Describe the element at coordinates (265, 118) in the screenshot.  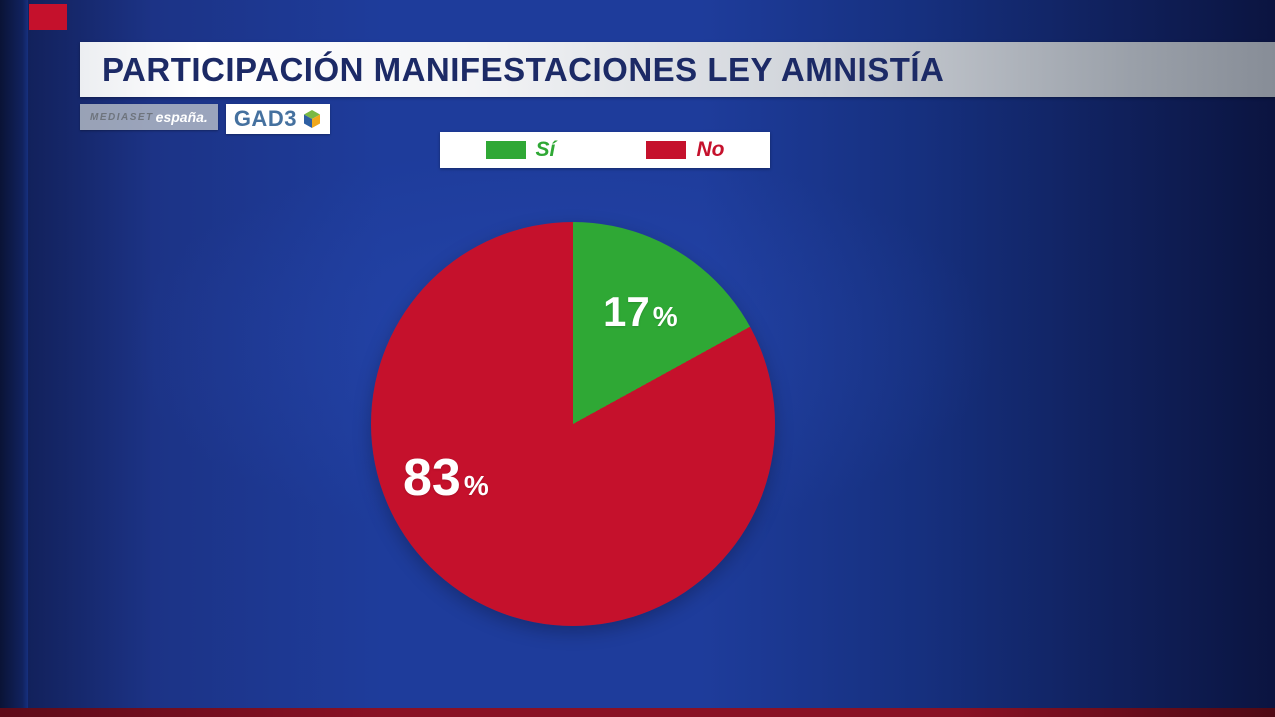
I see `gad3-logo-text: GAD3` at that location.